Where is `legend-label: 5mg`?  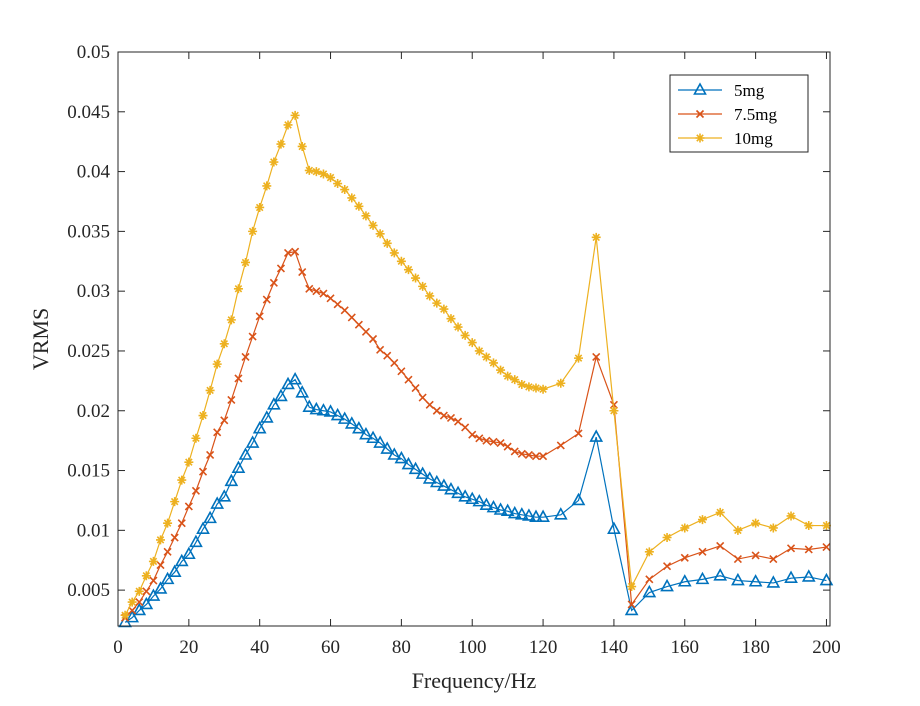 legend-label: 5mg is located at coordinates (749, 90).